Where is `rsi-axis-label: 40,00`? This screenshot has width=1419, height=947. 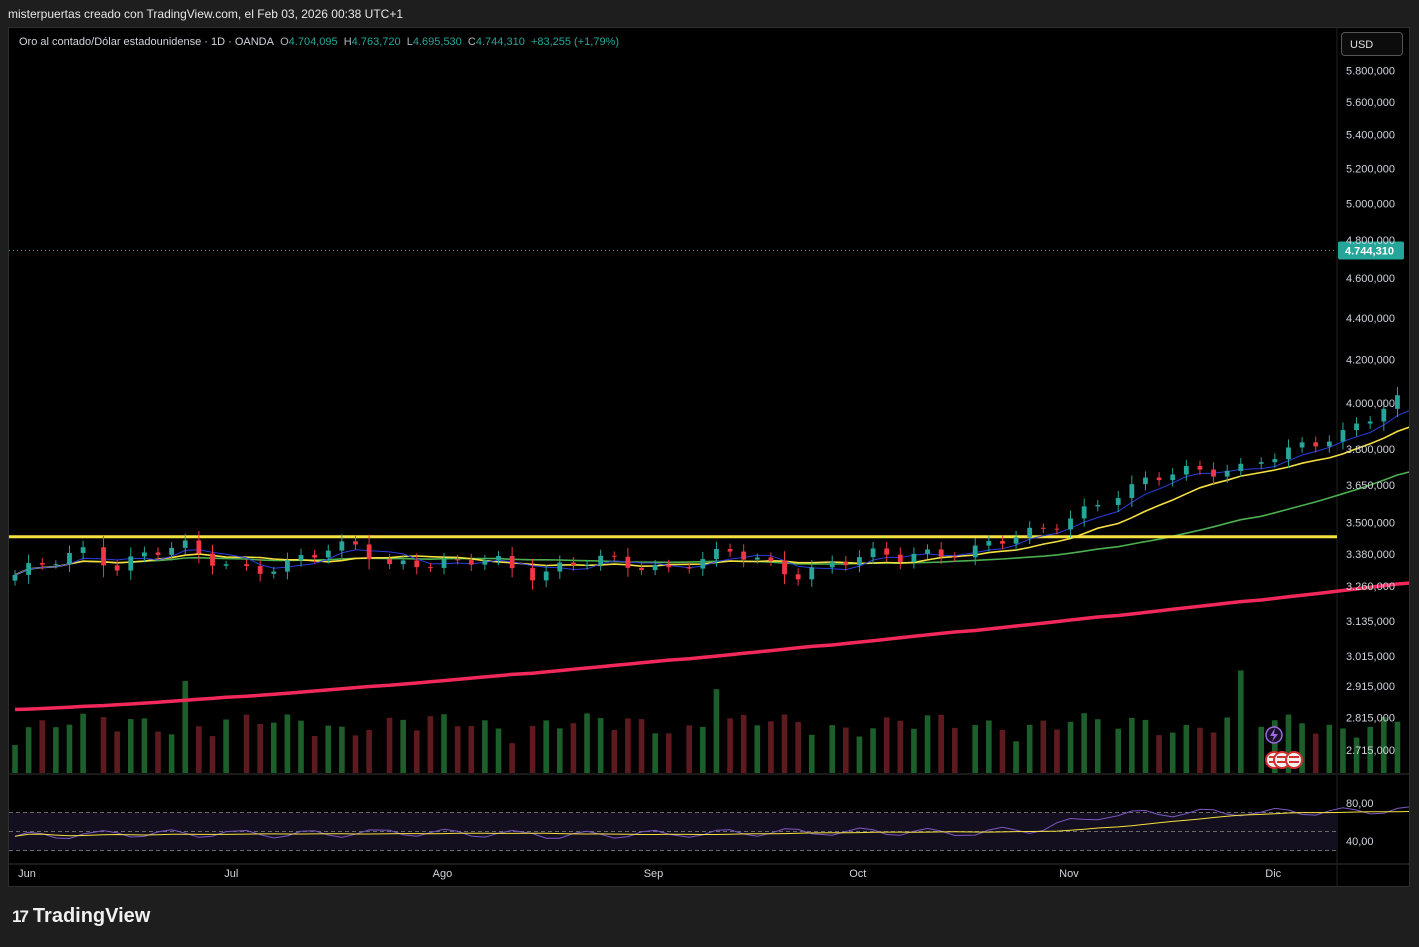
rsi-axis-label: 40,00 is located at coordinates (1360, 842).